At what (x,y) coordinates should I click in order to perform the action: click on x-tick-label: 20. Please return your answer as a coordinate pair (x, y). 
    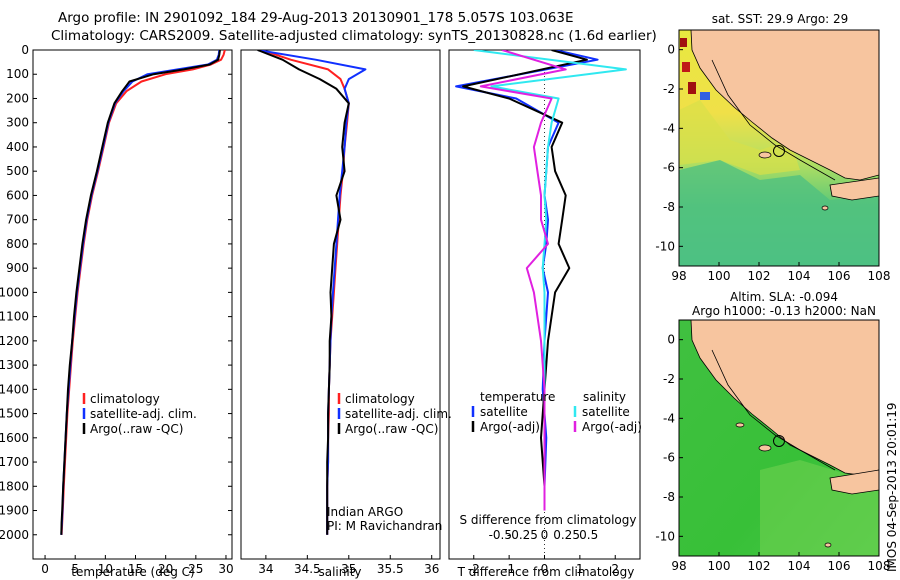
    Looking at the image, I should click on (165, 569).